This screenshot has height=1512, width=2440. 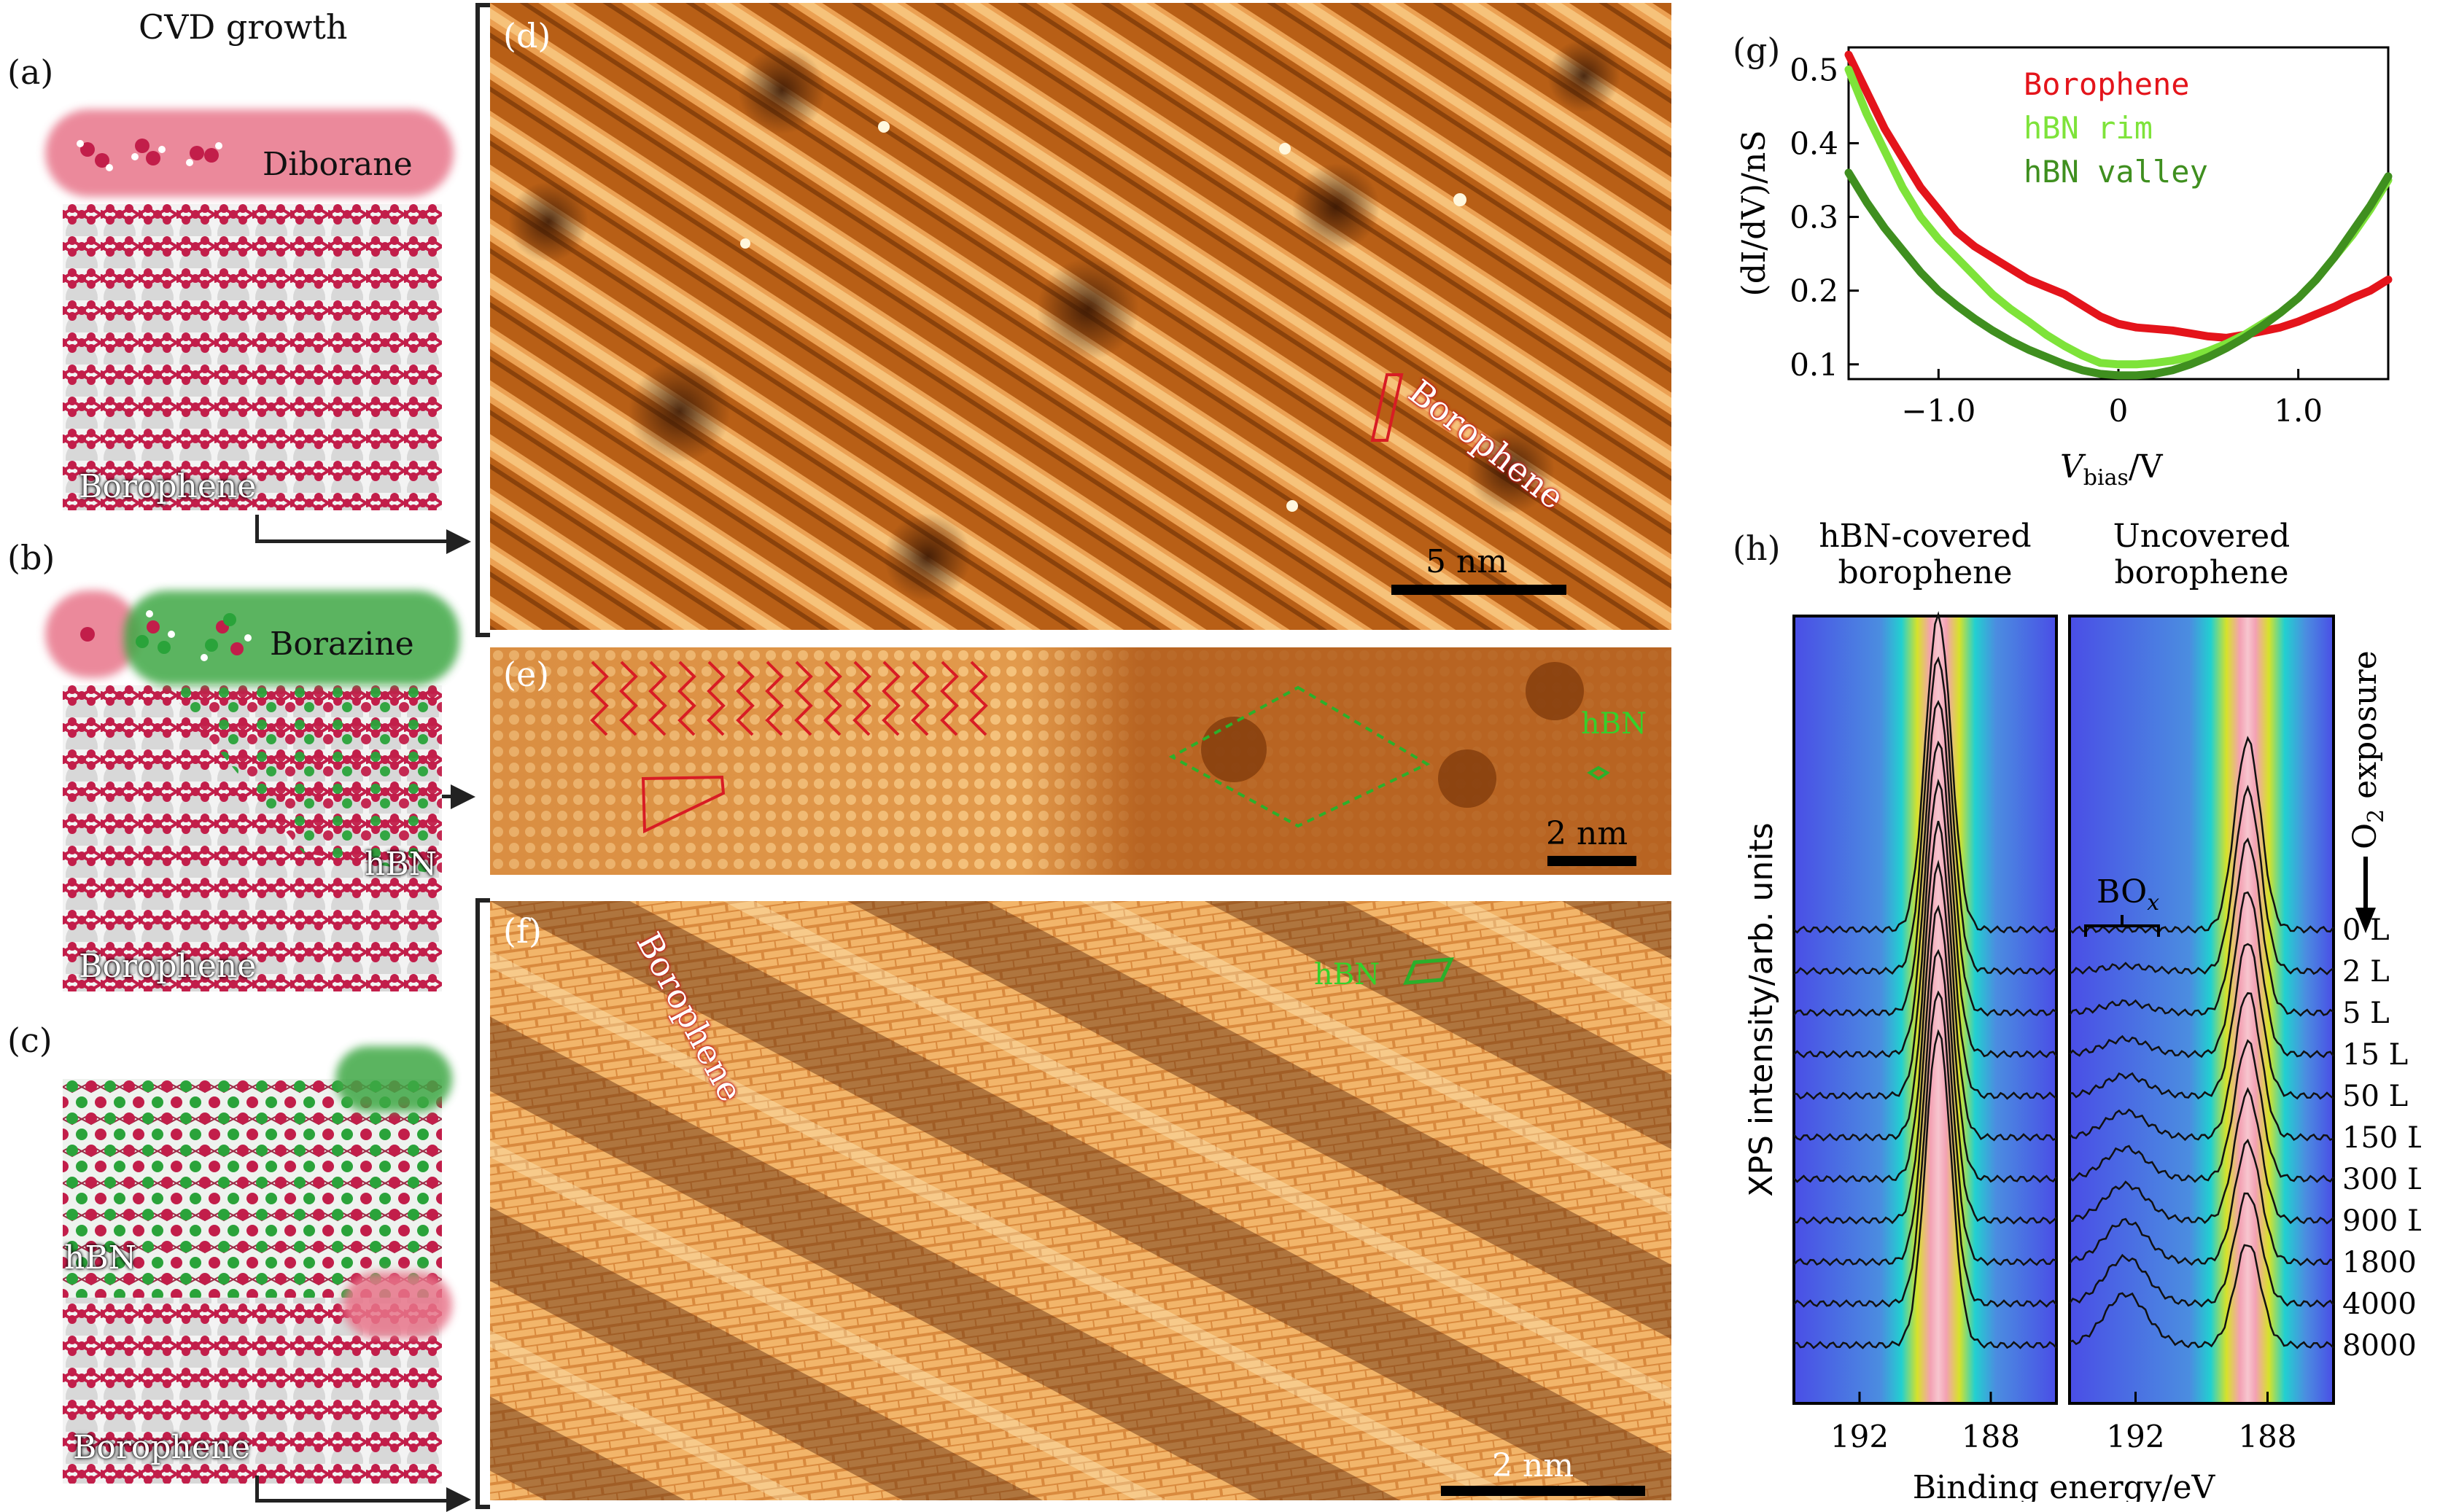 What do you see at coordinates (342, 644) in the screenshot?
I see `borazine-label: Borazine` at bounding box center [342, 644].